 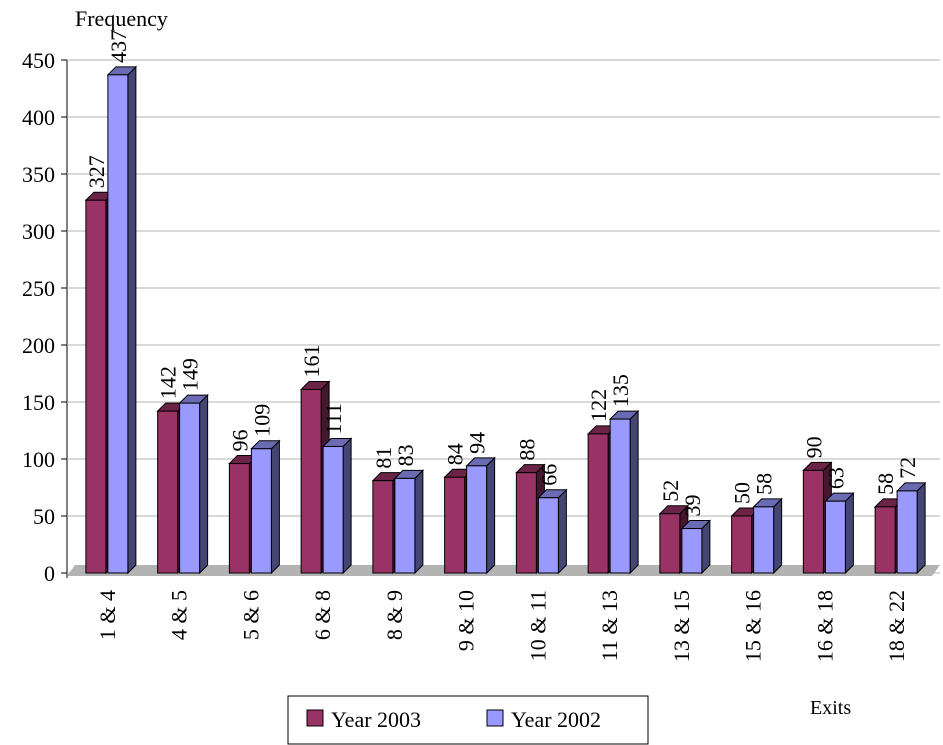 What do you see at coordinates (179, 615) in the screenshot?
I see `x-tick-label: 4 & 5` at bounding box center [179, 615].